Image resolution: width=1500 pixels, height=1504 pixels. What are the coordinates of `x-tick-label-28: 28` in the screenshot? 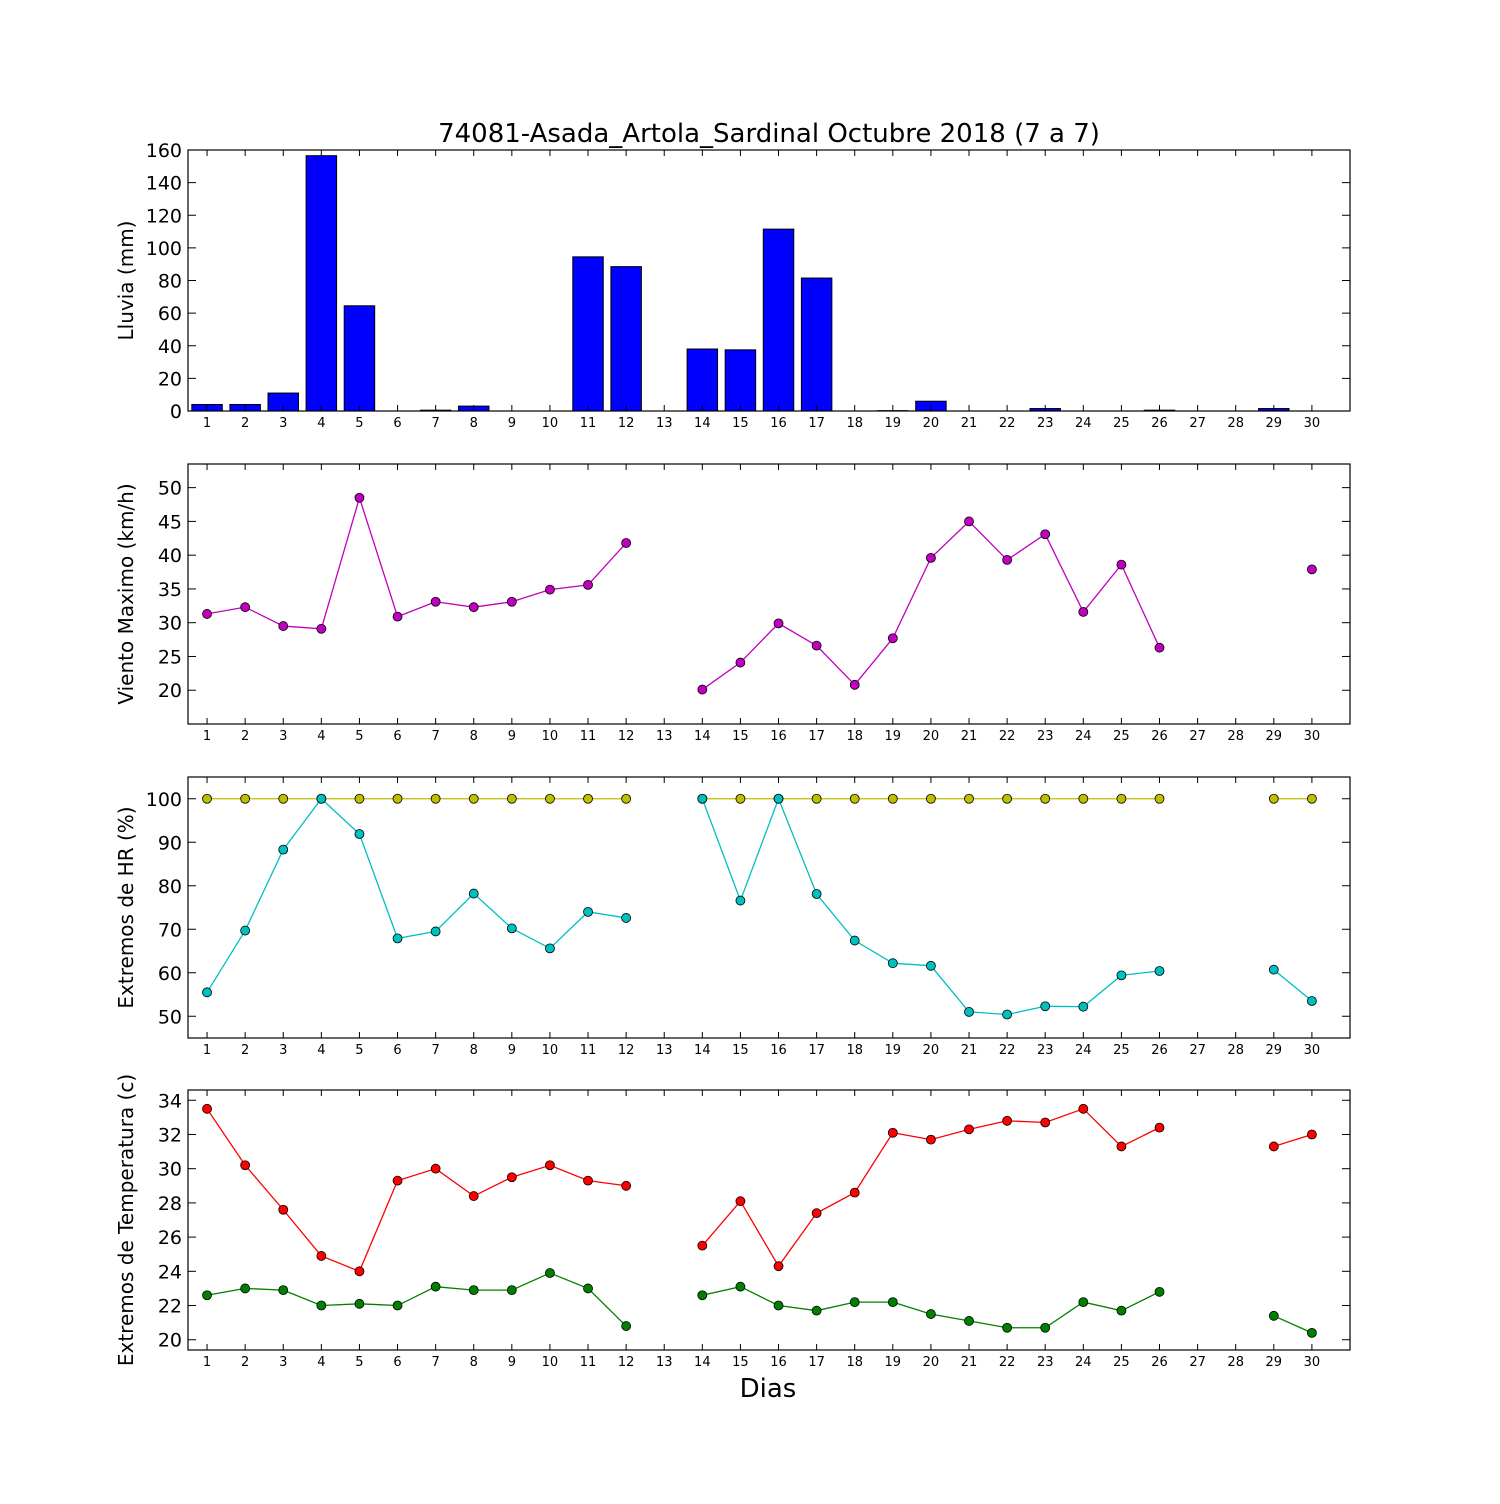 It's located at (1235, 1050).